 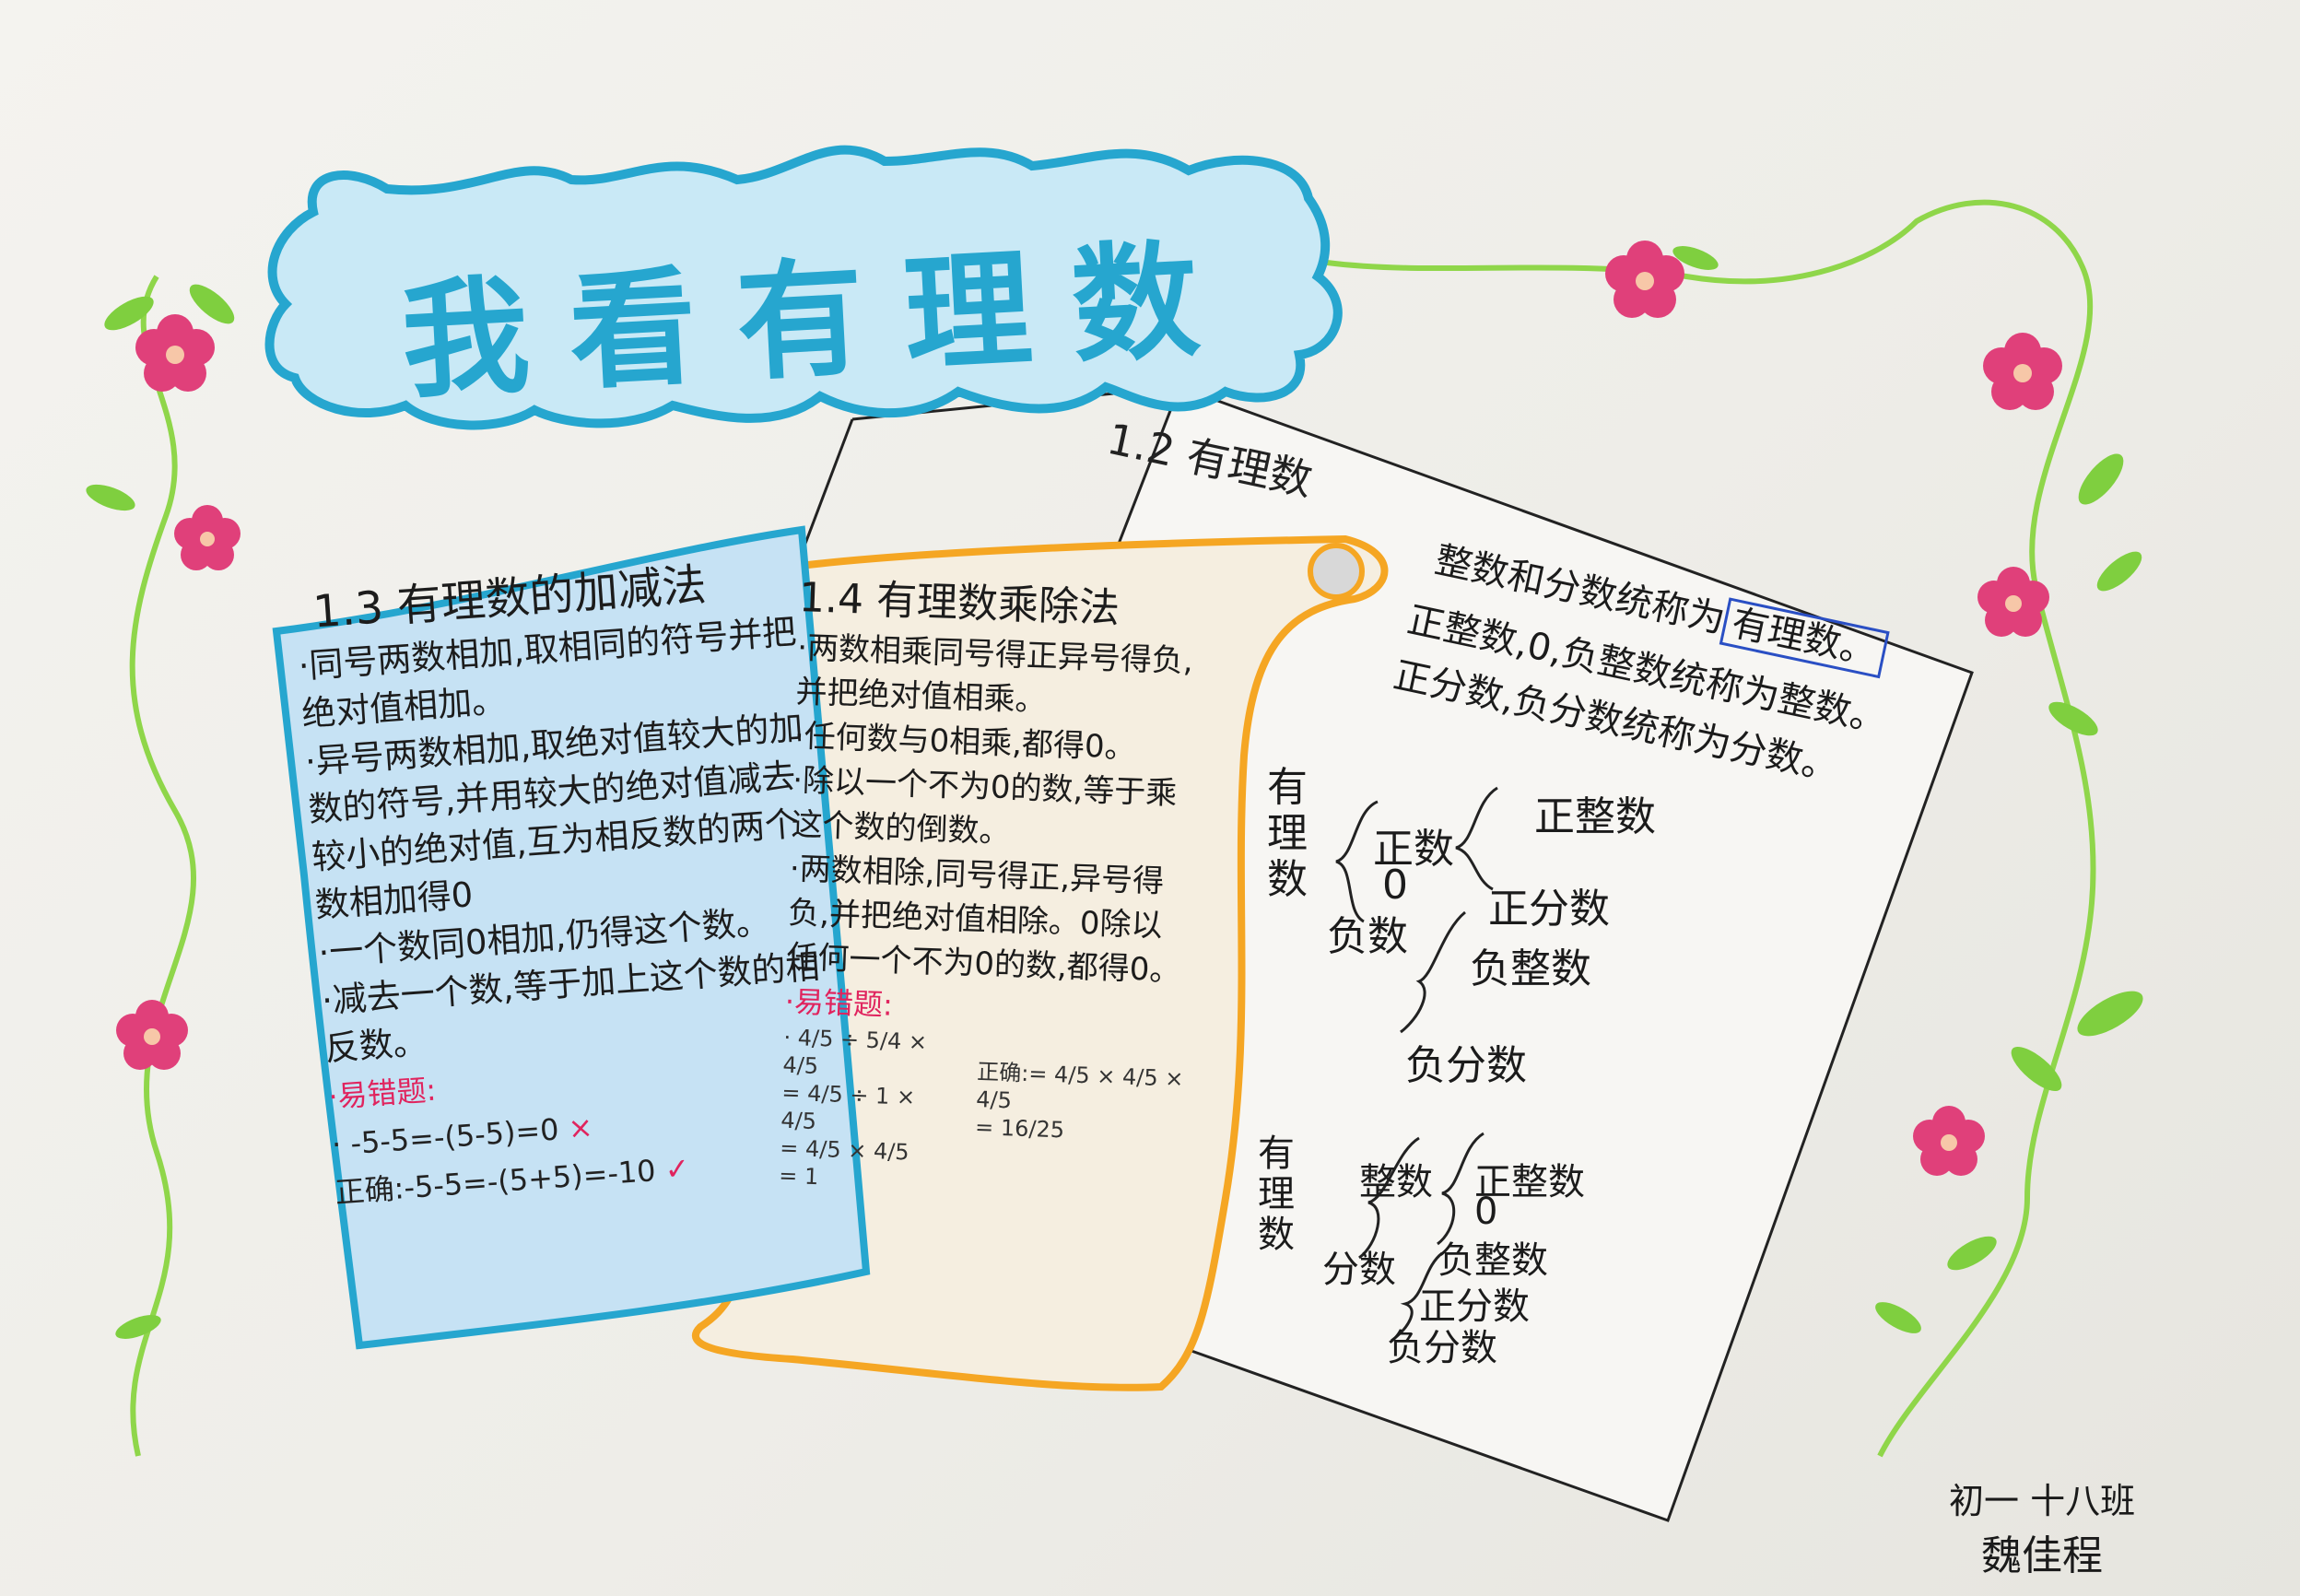 What do you see at coordinates (1530, 968) in the screenshot?
I see `tree1-leaf-3: 负整数` at bounding box center [1530, 968].